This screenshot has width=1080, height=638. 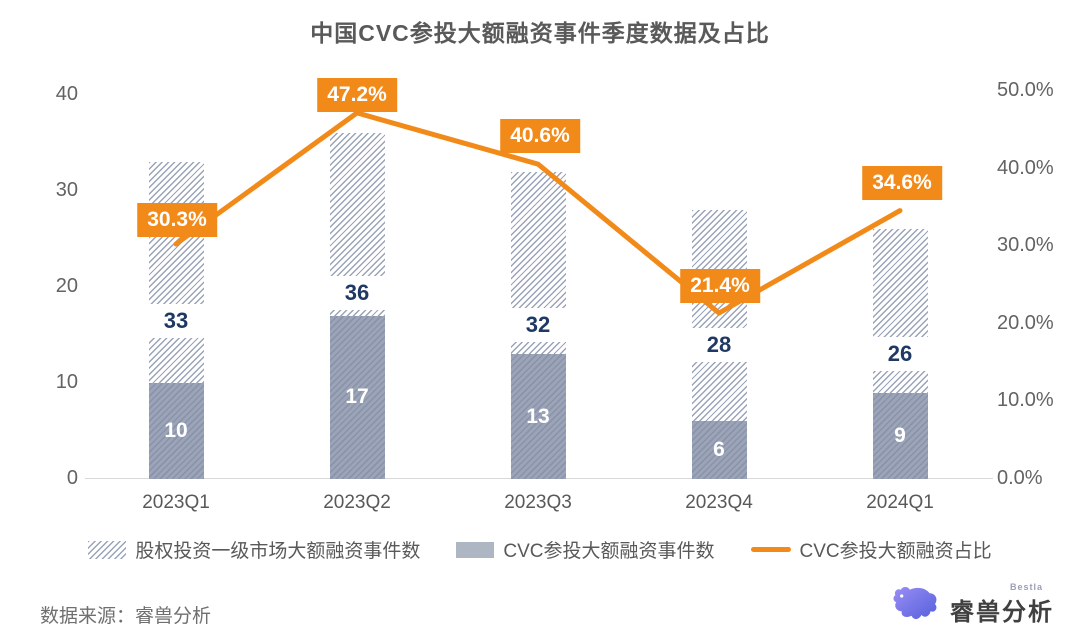 I want to click on cvc-bar-value-label: 17, so click(x=357, y=397).